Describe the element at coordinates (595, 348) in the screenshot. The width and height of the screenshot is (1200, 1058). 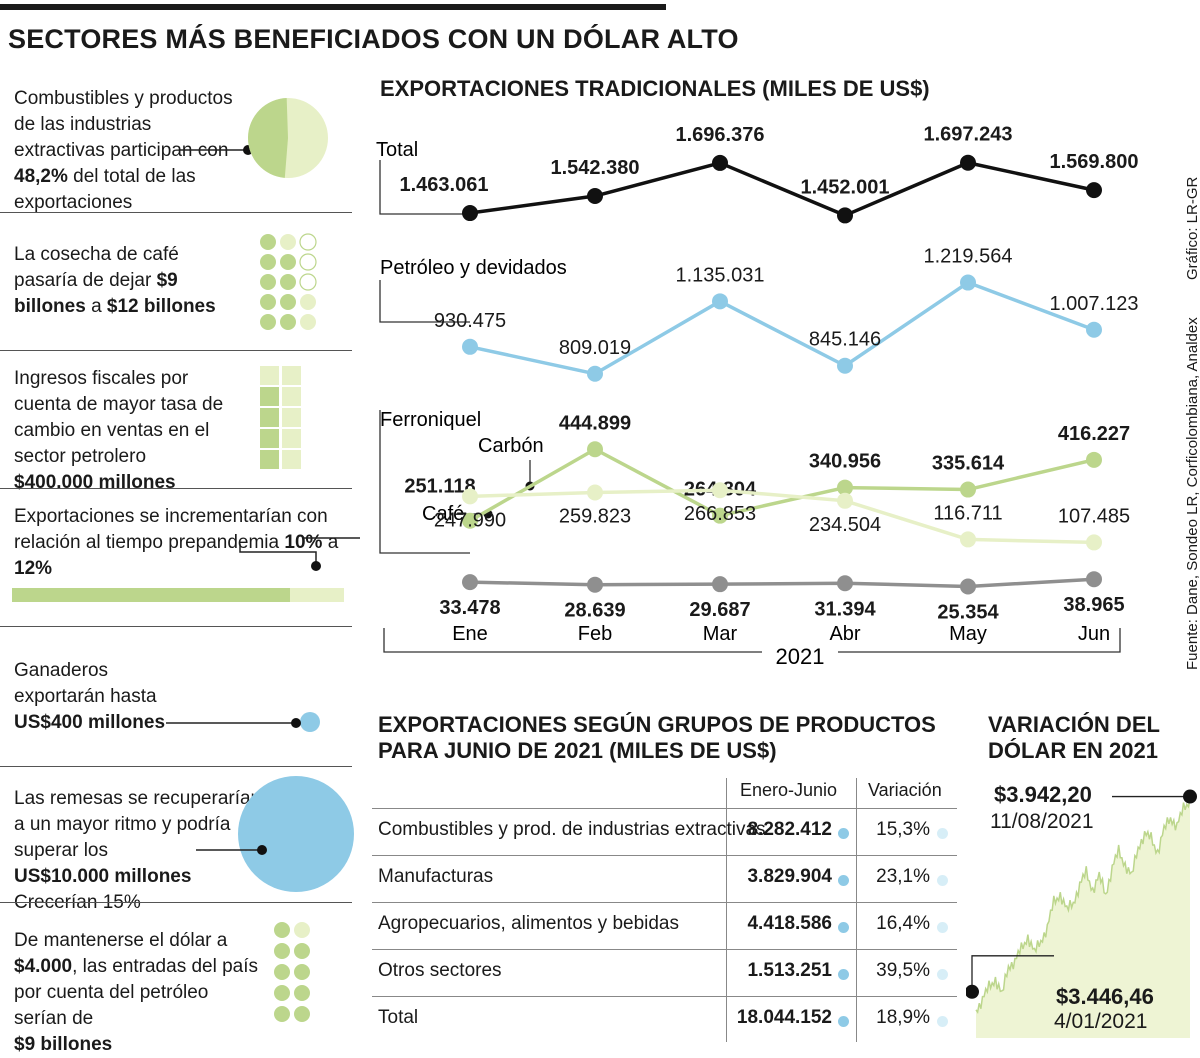
I see `data-label-petroleo: 809.019` at that location.